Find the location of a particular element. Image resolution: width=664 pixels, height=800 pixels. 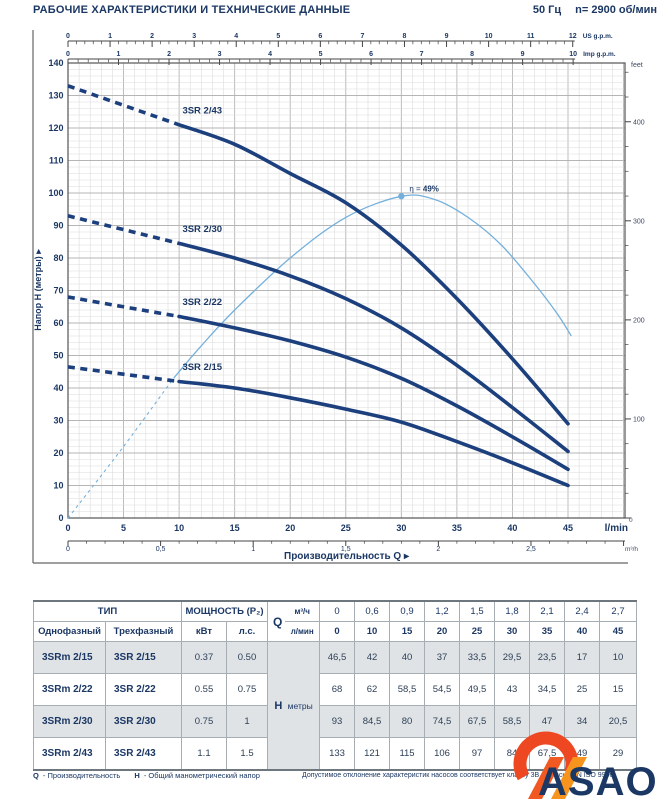

three-phase-type: 3SR 2/15 is located at coordinates (143, 657).